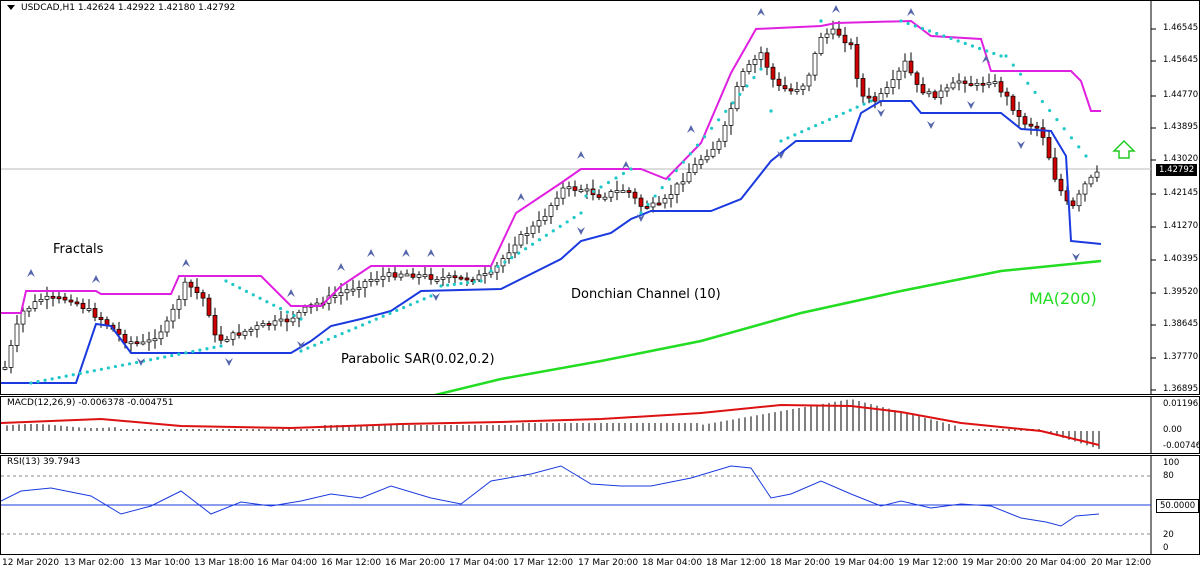 The image size is (1200, 575). What do you see at coordinates (992, 563) in the screenshot?
I see `time-label: 19 Mar 20:00` at bounding box center [992, 563].